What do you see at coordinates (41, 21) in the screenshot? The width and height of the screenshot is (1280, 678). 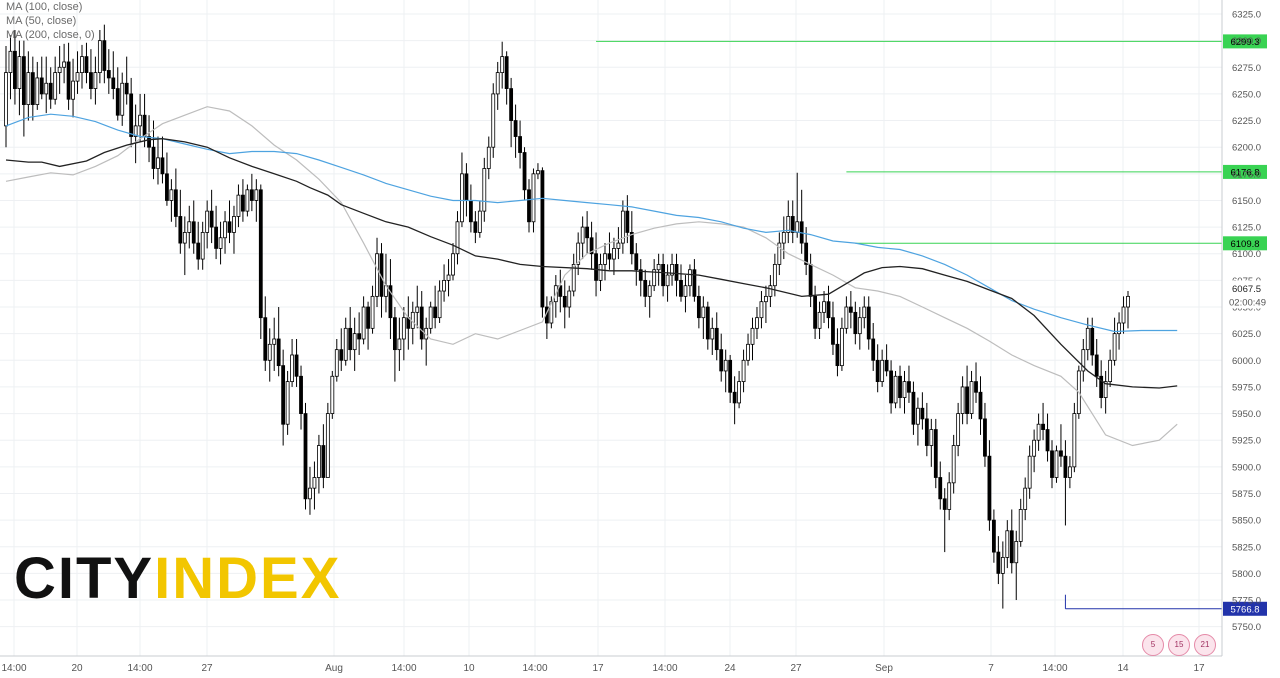 I see `legend-ma50: MA (50, close)` at bounding box center [41, 21].